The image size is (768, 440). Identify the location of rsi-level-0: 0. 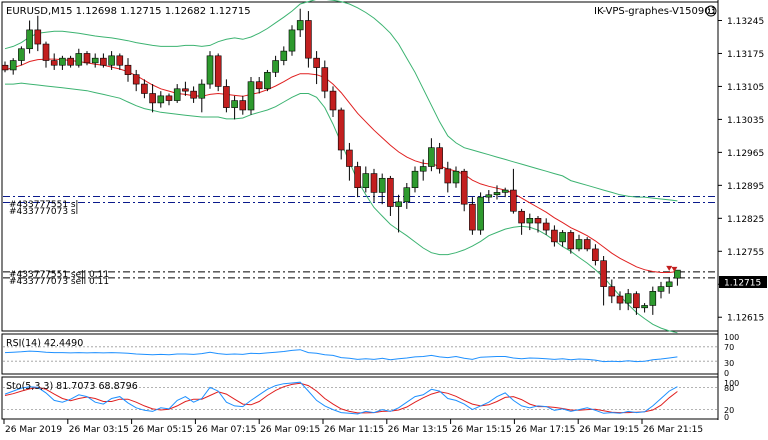
(726, 373).